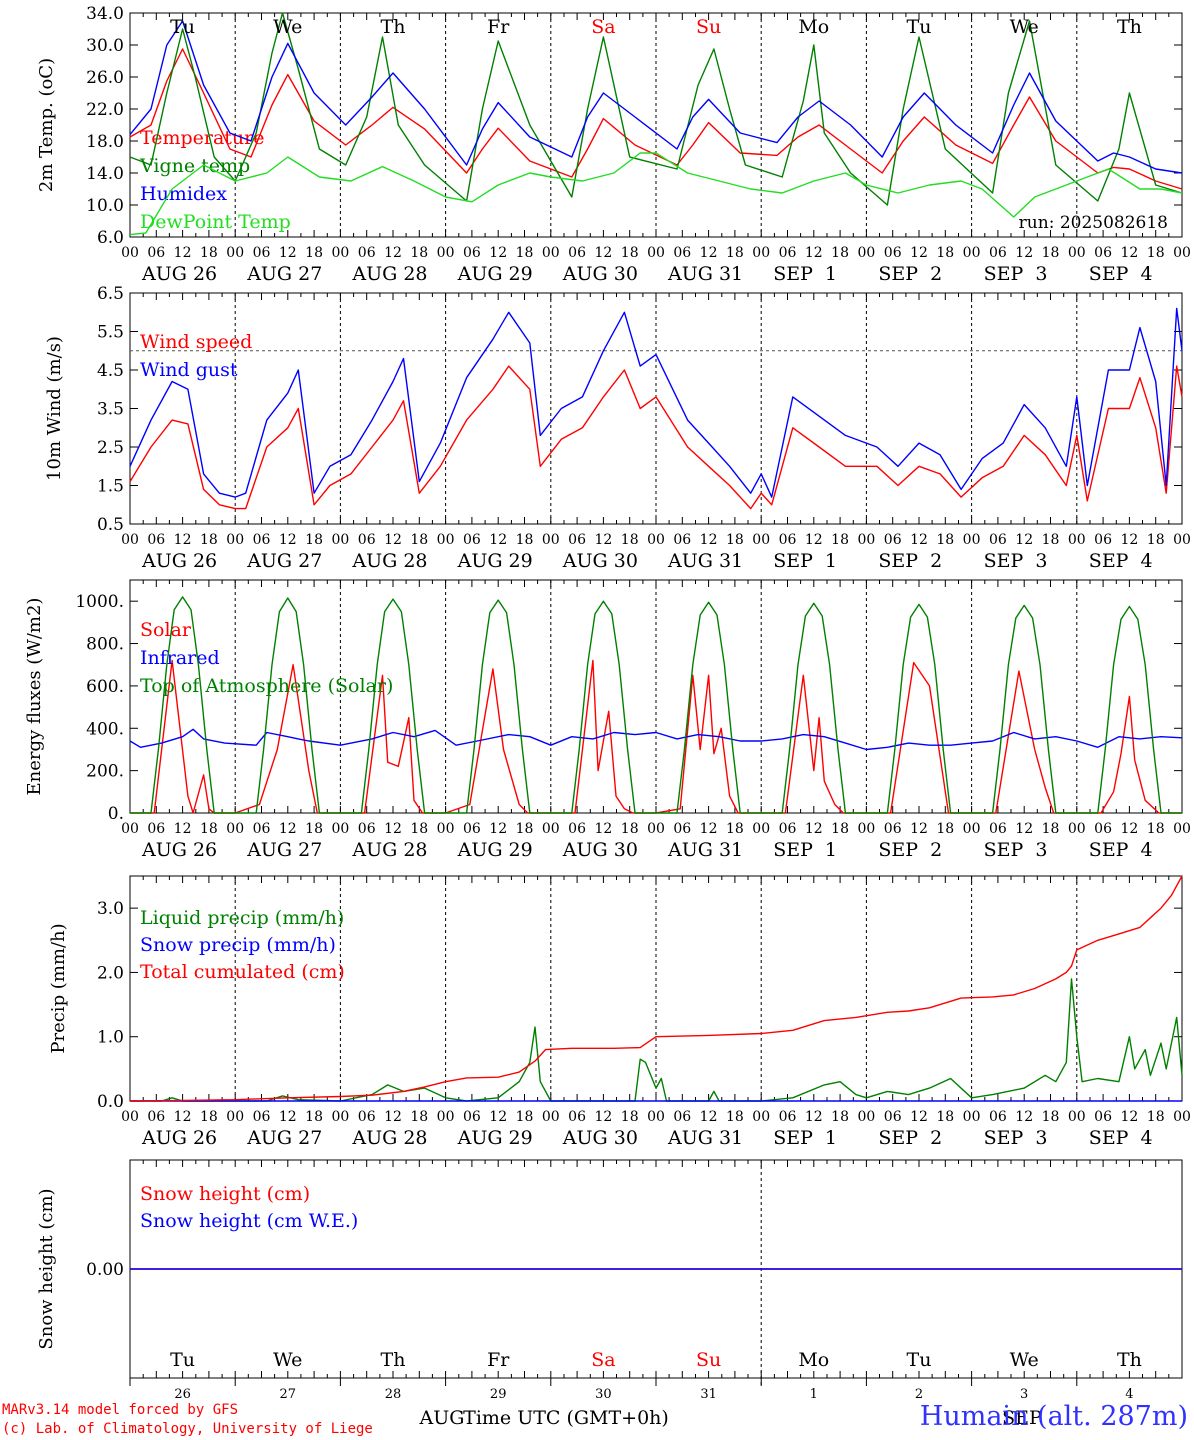 This screenshot has width=1194, height=1440. What do you see at coordinates (58, 988) in the screenshot?
I see `y-axis-label: Precip (mm/h)` at bounding box center [58, 988].